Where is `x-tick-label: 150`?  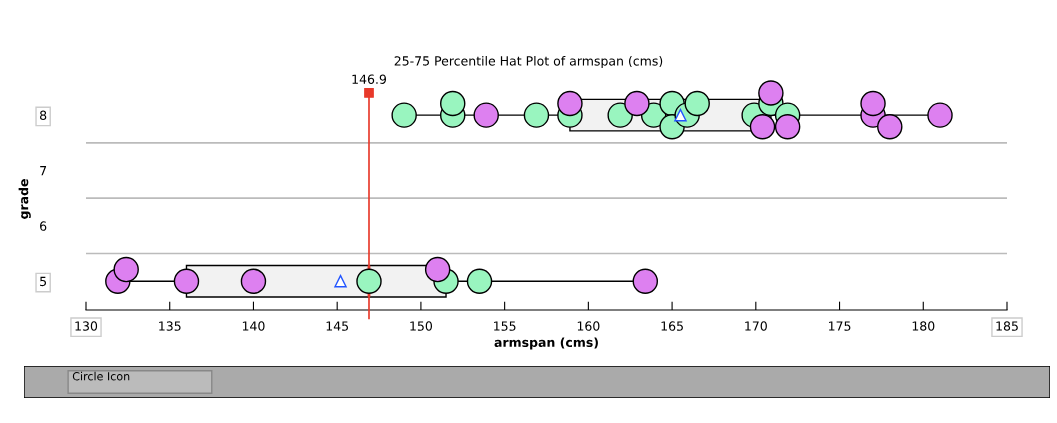 x-tick-label: 150 is located at coordinates (421, 326).